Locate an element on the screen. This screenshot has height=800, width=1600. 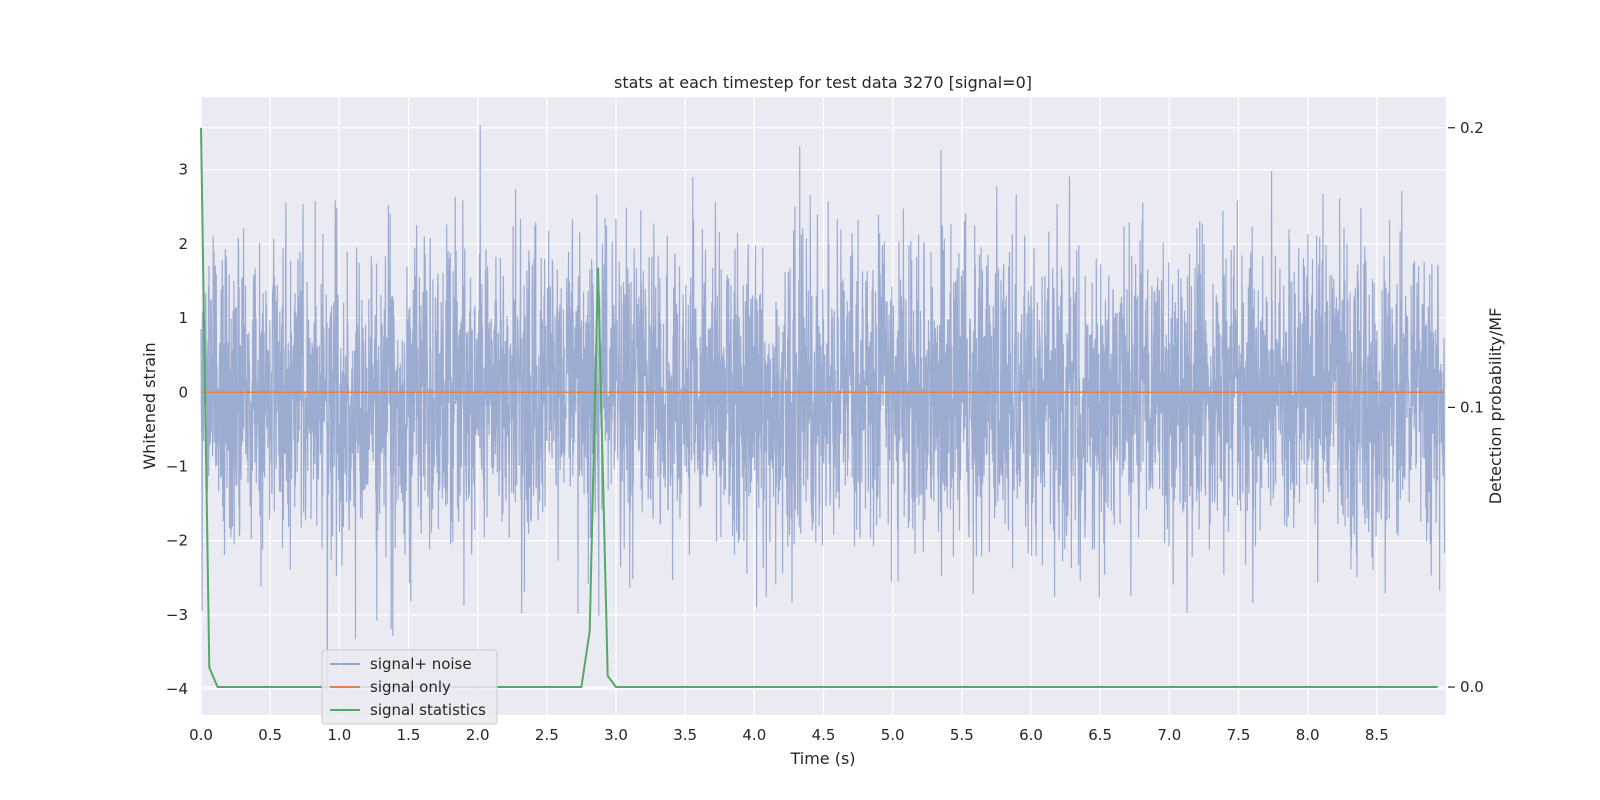
right-y-tick-label: 0.2 is located at coordinates (1472, 128).